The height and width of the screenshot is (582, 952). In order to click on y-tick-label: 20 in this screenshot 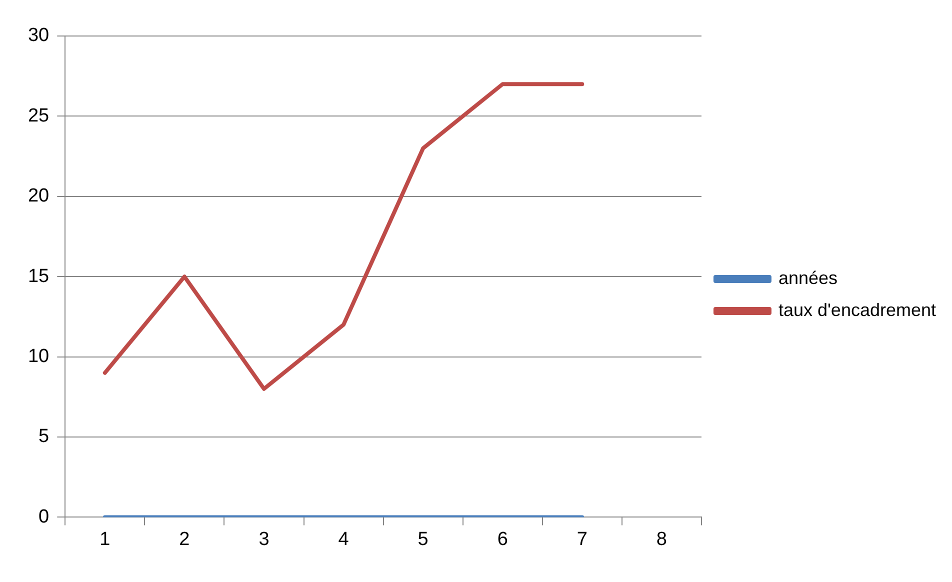, I will do `click(39, 196)`.